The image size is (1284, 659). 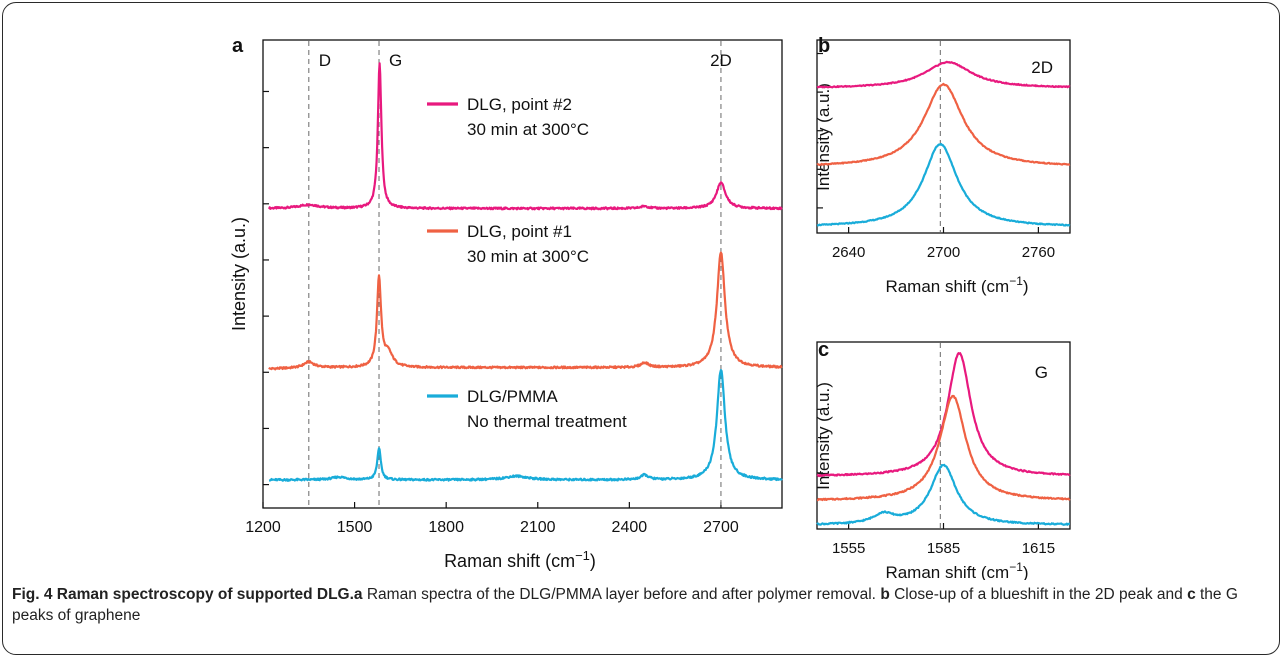 I want to click on panel-c-axes-box, so click(x=943, y=435).